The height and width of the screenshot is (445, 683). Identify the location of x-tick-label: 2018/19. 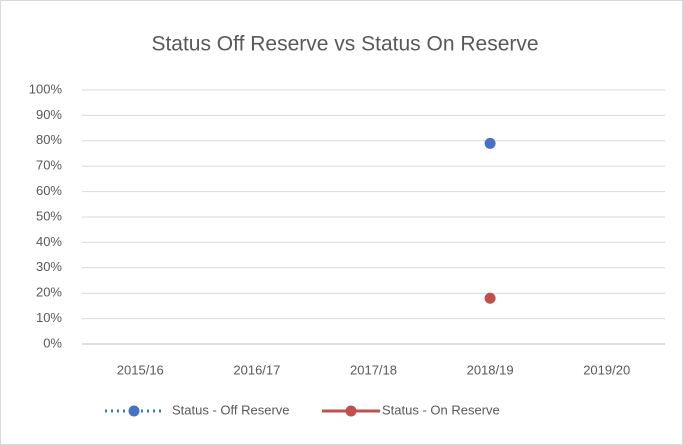
(490, 369).